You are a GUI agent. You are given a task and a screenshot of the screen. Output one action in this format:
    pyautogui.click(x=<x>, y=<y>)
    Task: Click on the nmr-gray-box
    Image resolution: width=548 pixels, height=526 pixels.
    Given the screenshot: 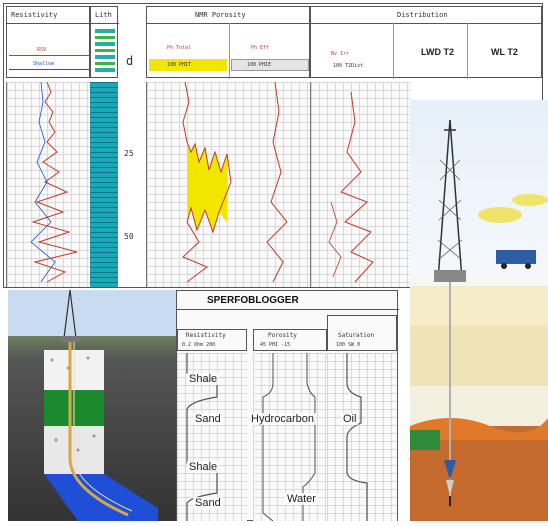 What is the action you would take?
    pyautogui.click(x=270, y=65)
    